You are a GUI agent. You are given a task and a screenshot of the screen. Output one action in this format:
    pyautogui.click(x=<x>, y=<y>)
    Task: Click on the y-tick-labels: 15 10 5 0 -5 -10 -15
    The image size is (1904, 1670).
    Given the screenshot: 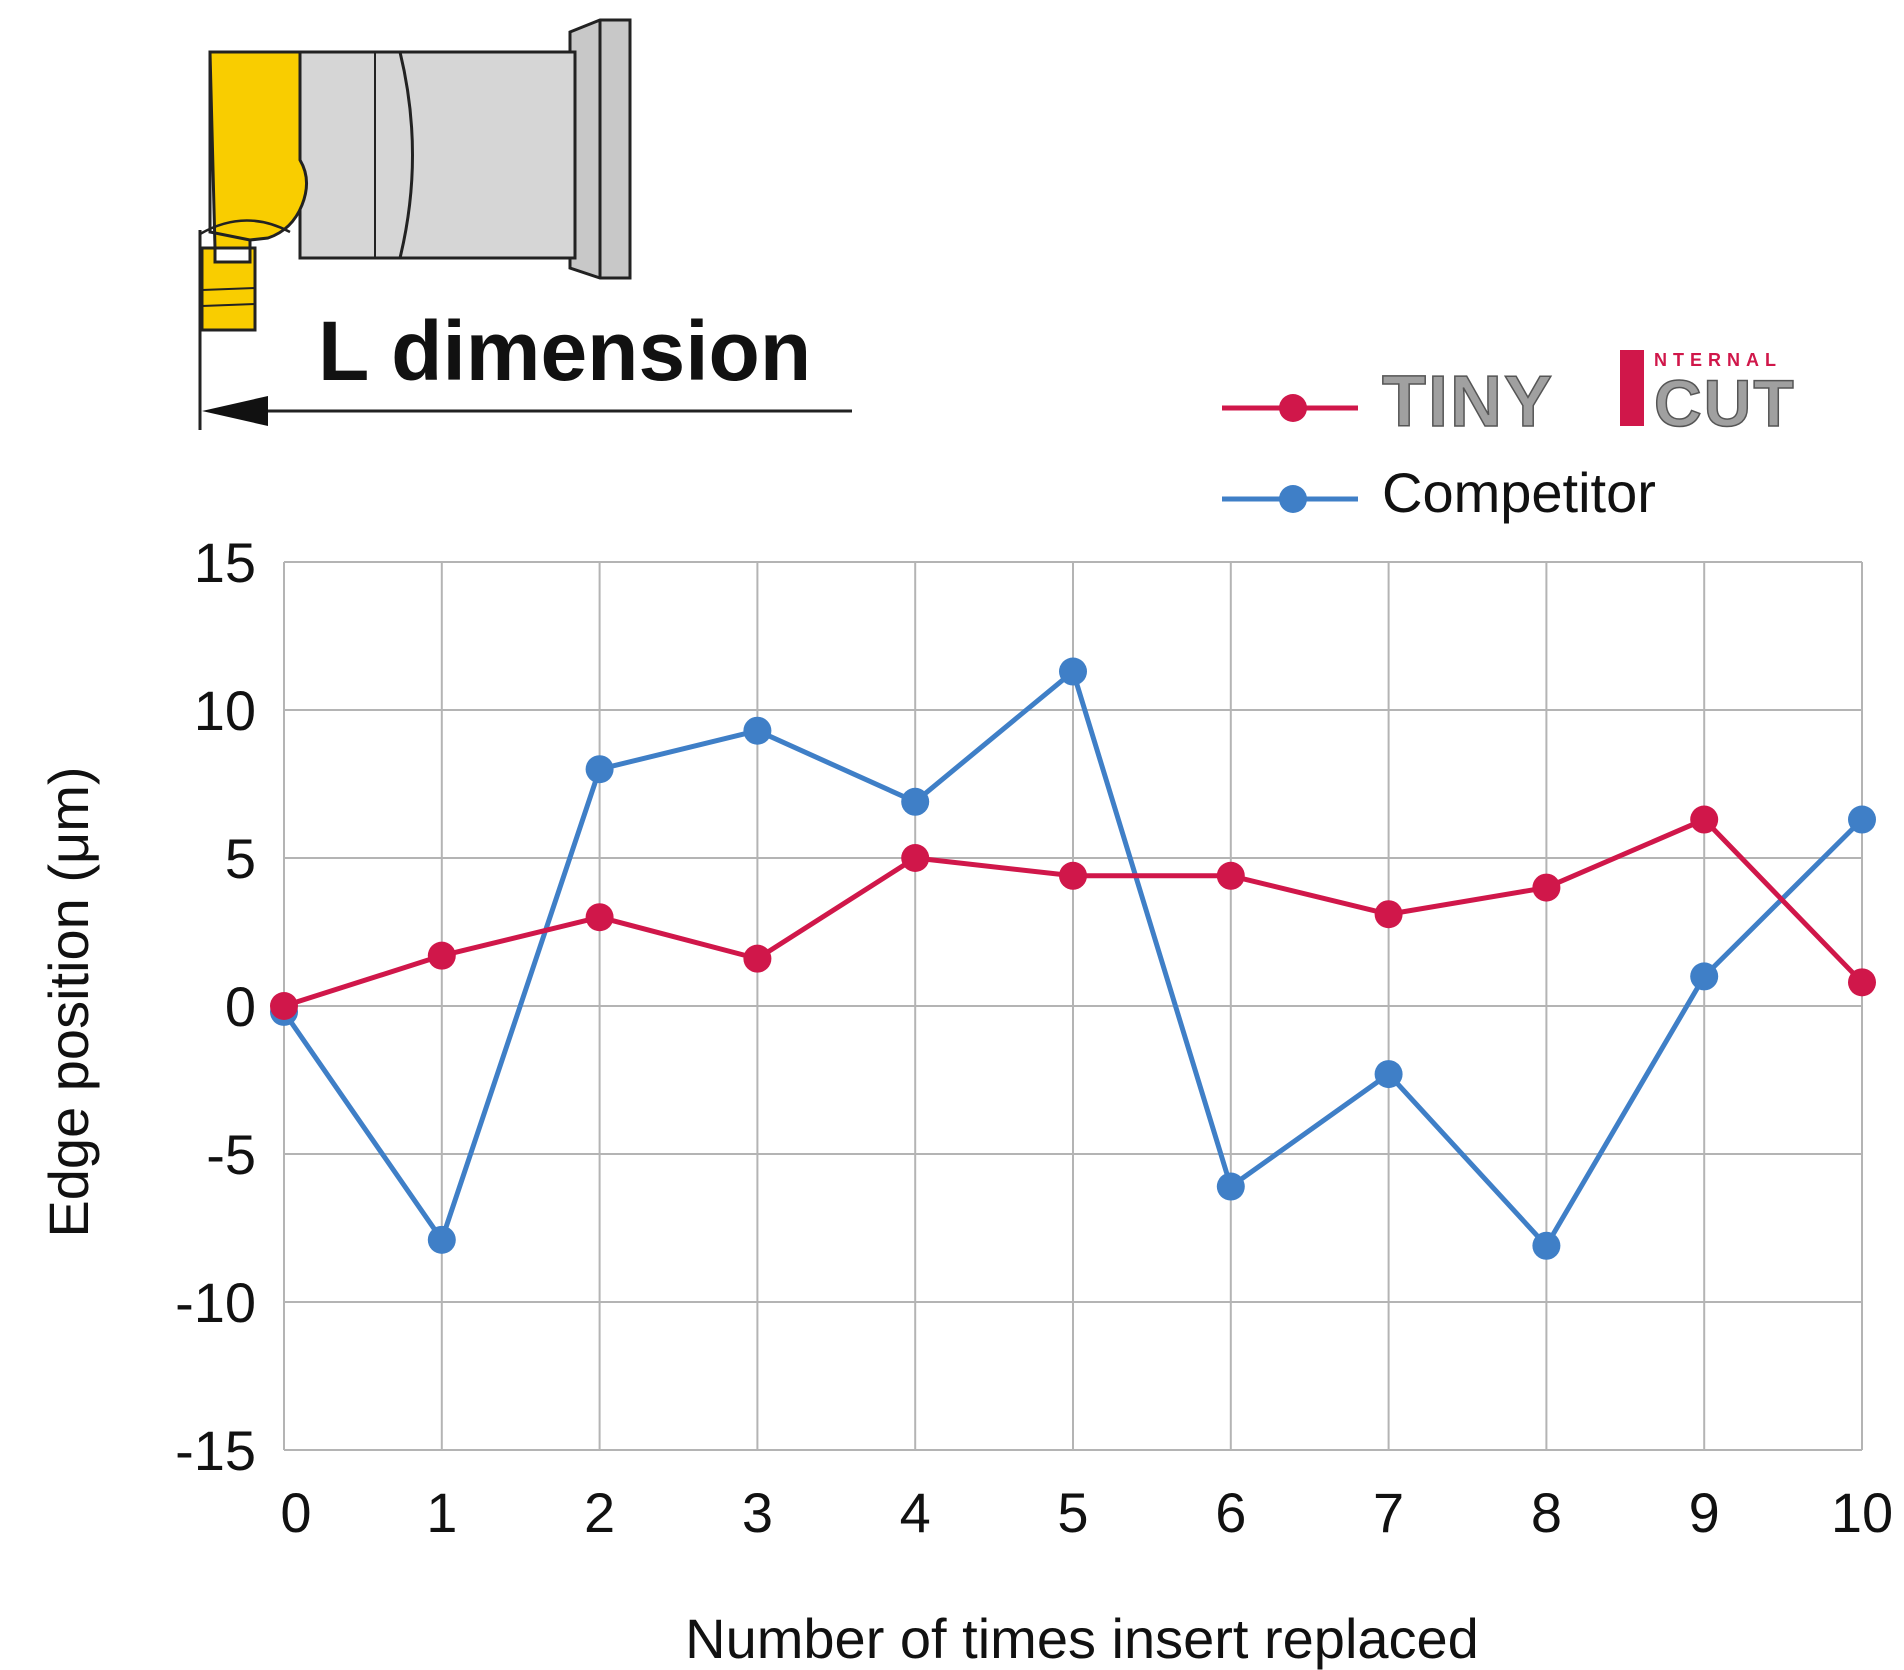 What is the action you would take?
    pyautogui.click(x=215, y=1006)
    